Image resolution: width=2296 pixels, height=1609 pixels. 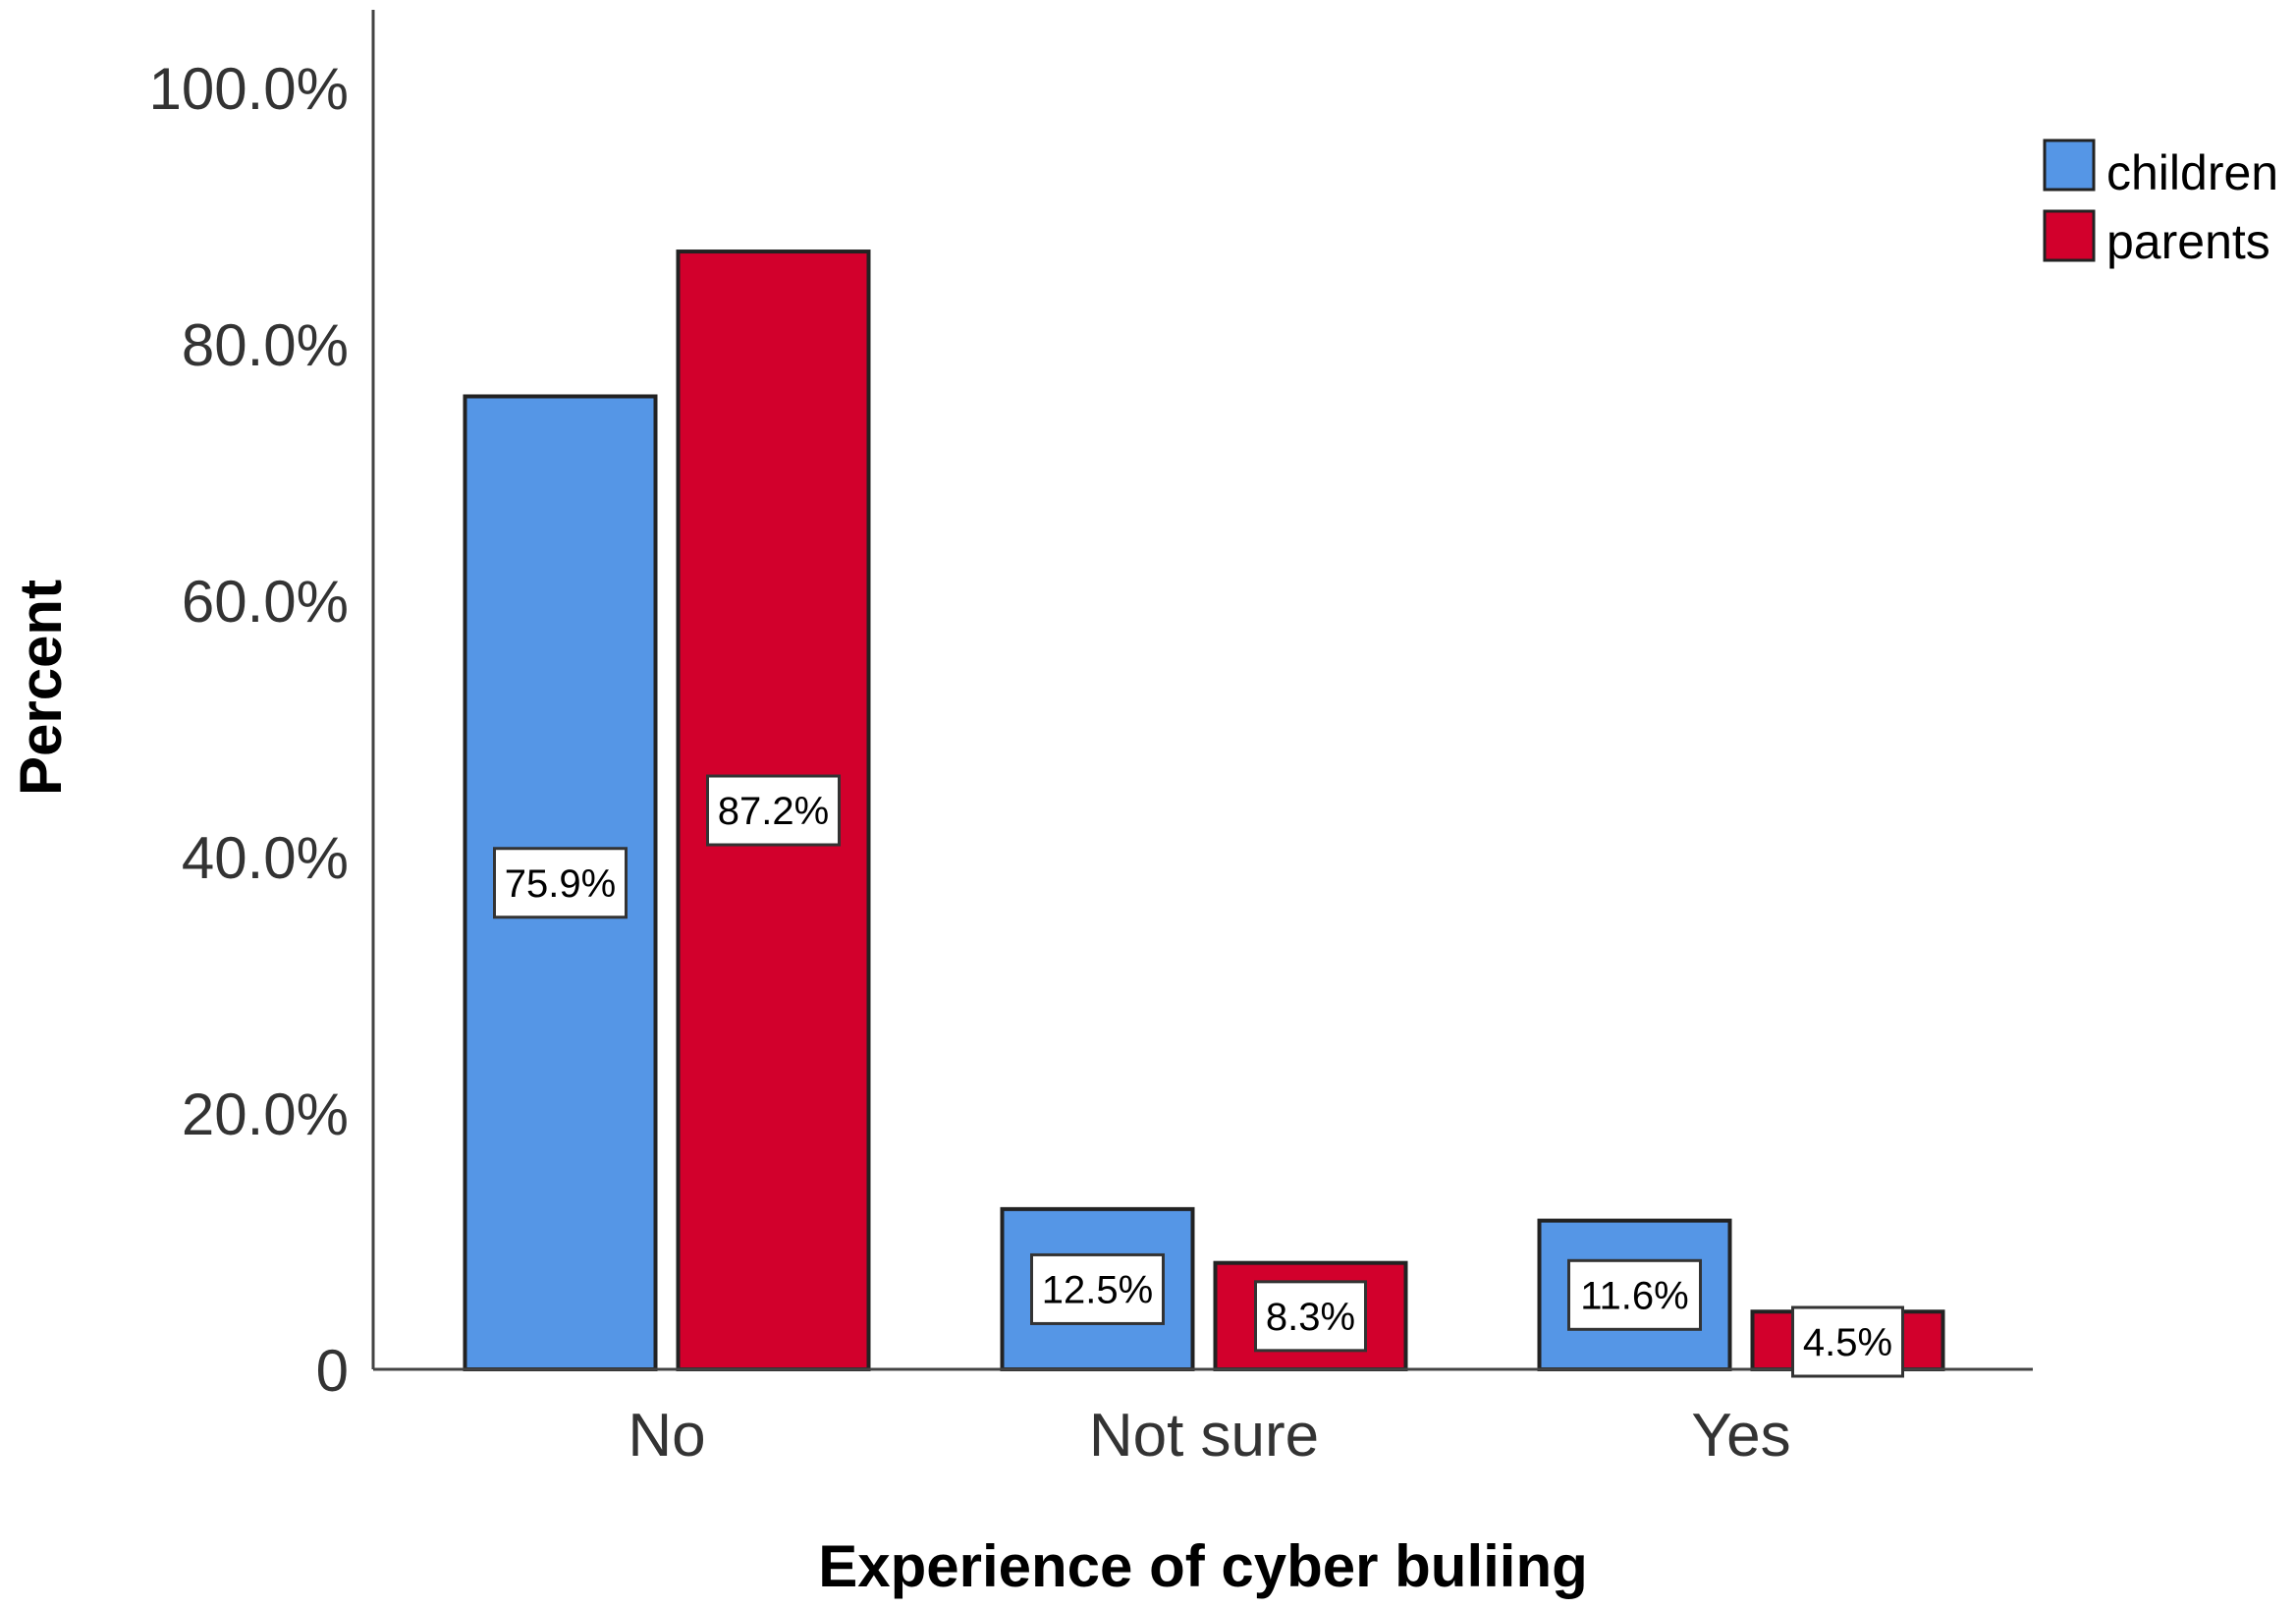 What do you see at coordinates (2069, 235) in the screenshot?
I see `legend-swatch-parents` at bounding box center [2069, 235].